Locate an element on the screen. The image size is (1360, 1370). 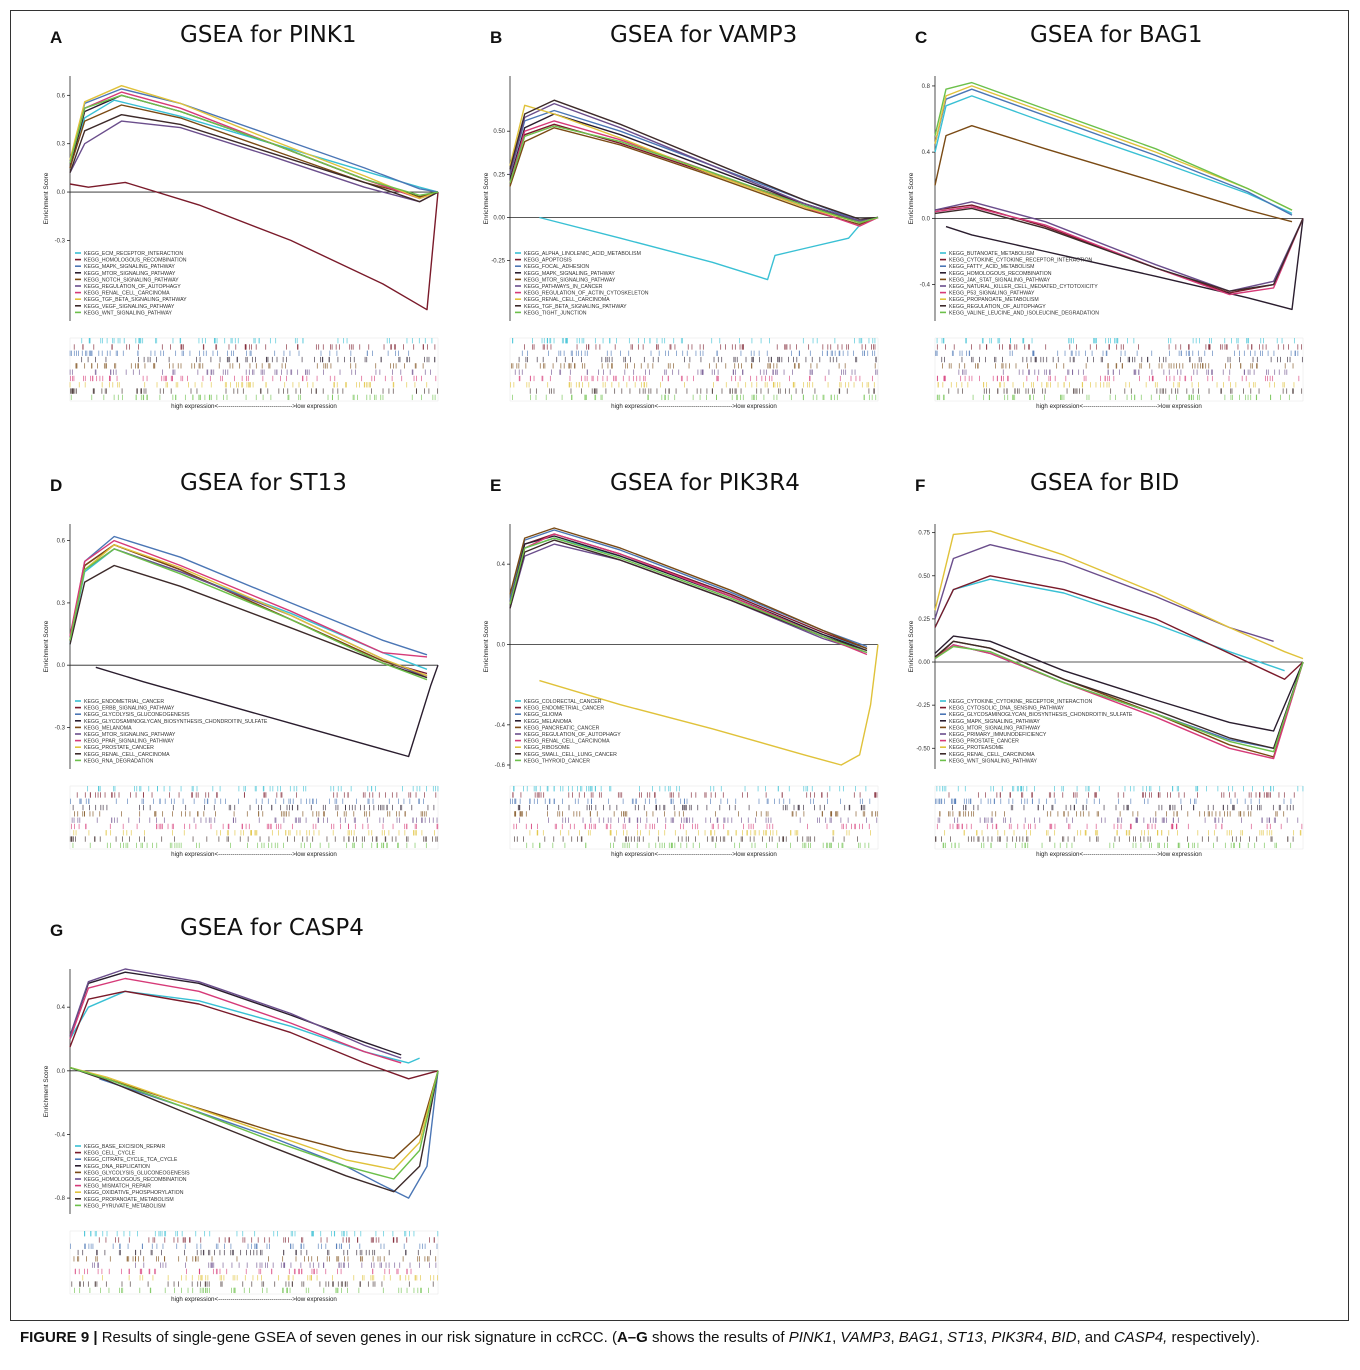
legend-entry: KEGG_CELL_CYCLE is located at coordinates (110, 1154).